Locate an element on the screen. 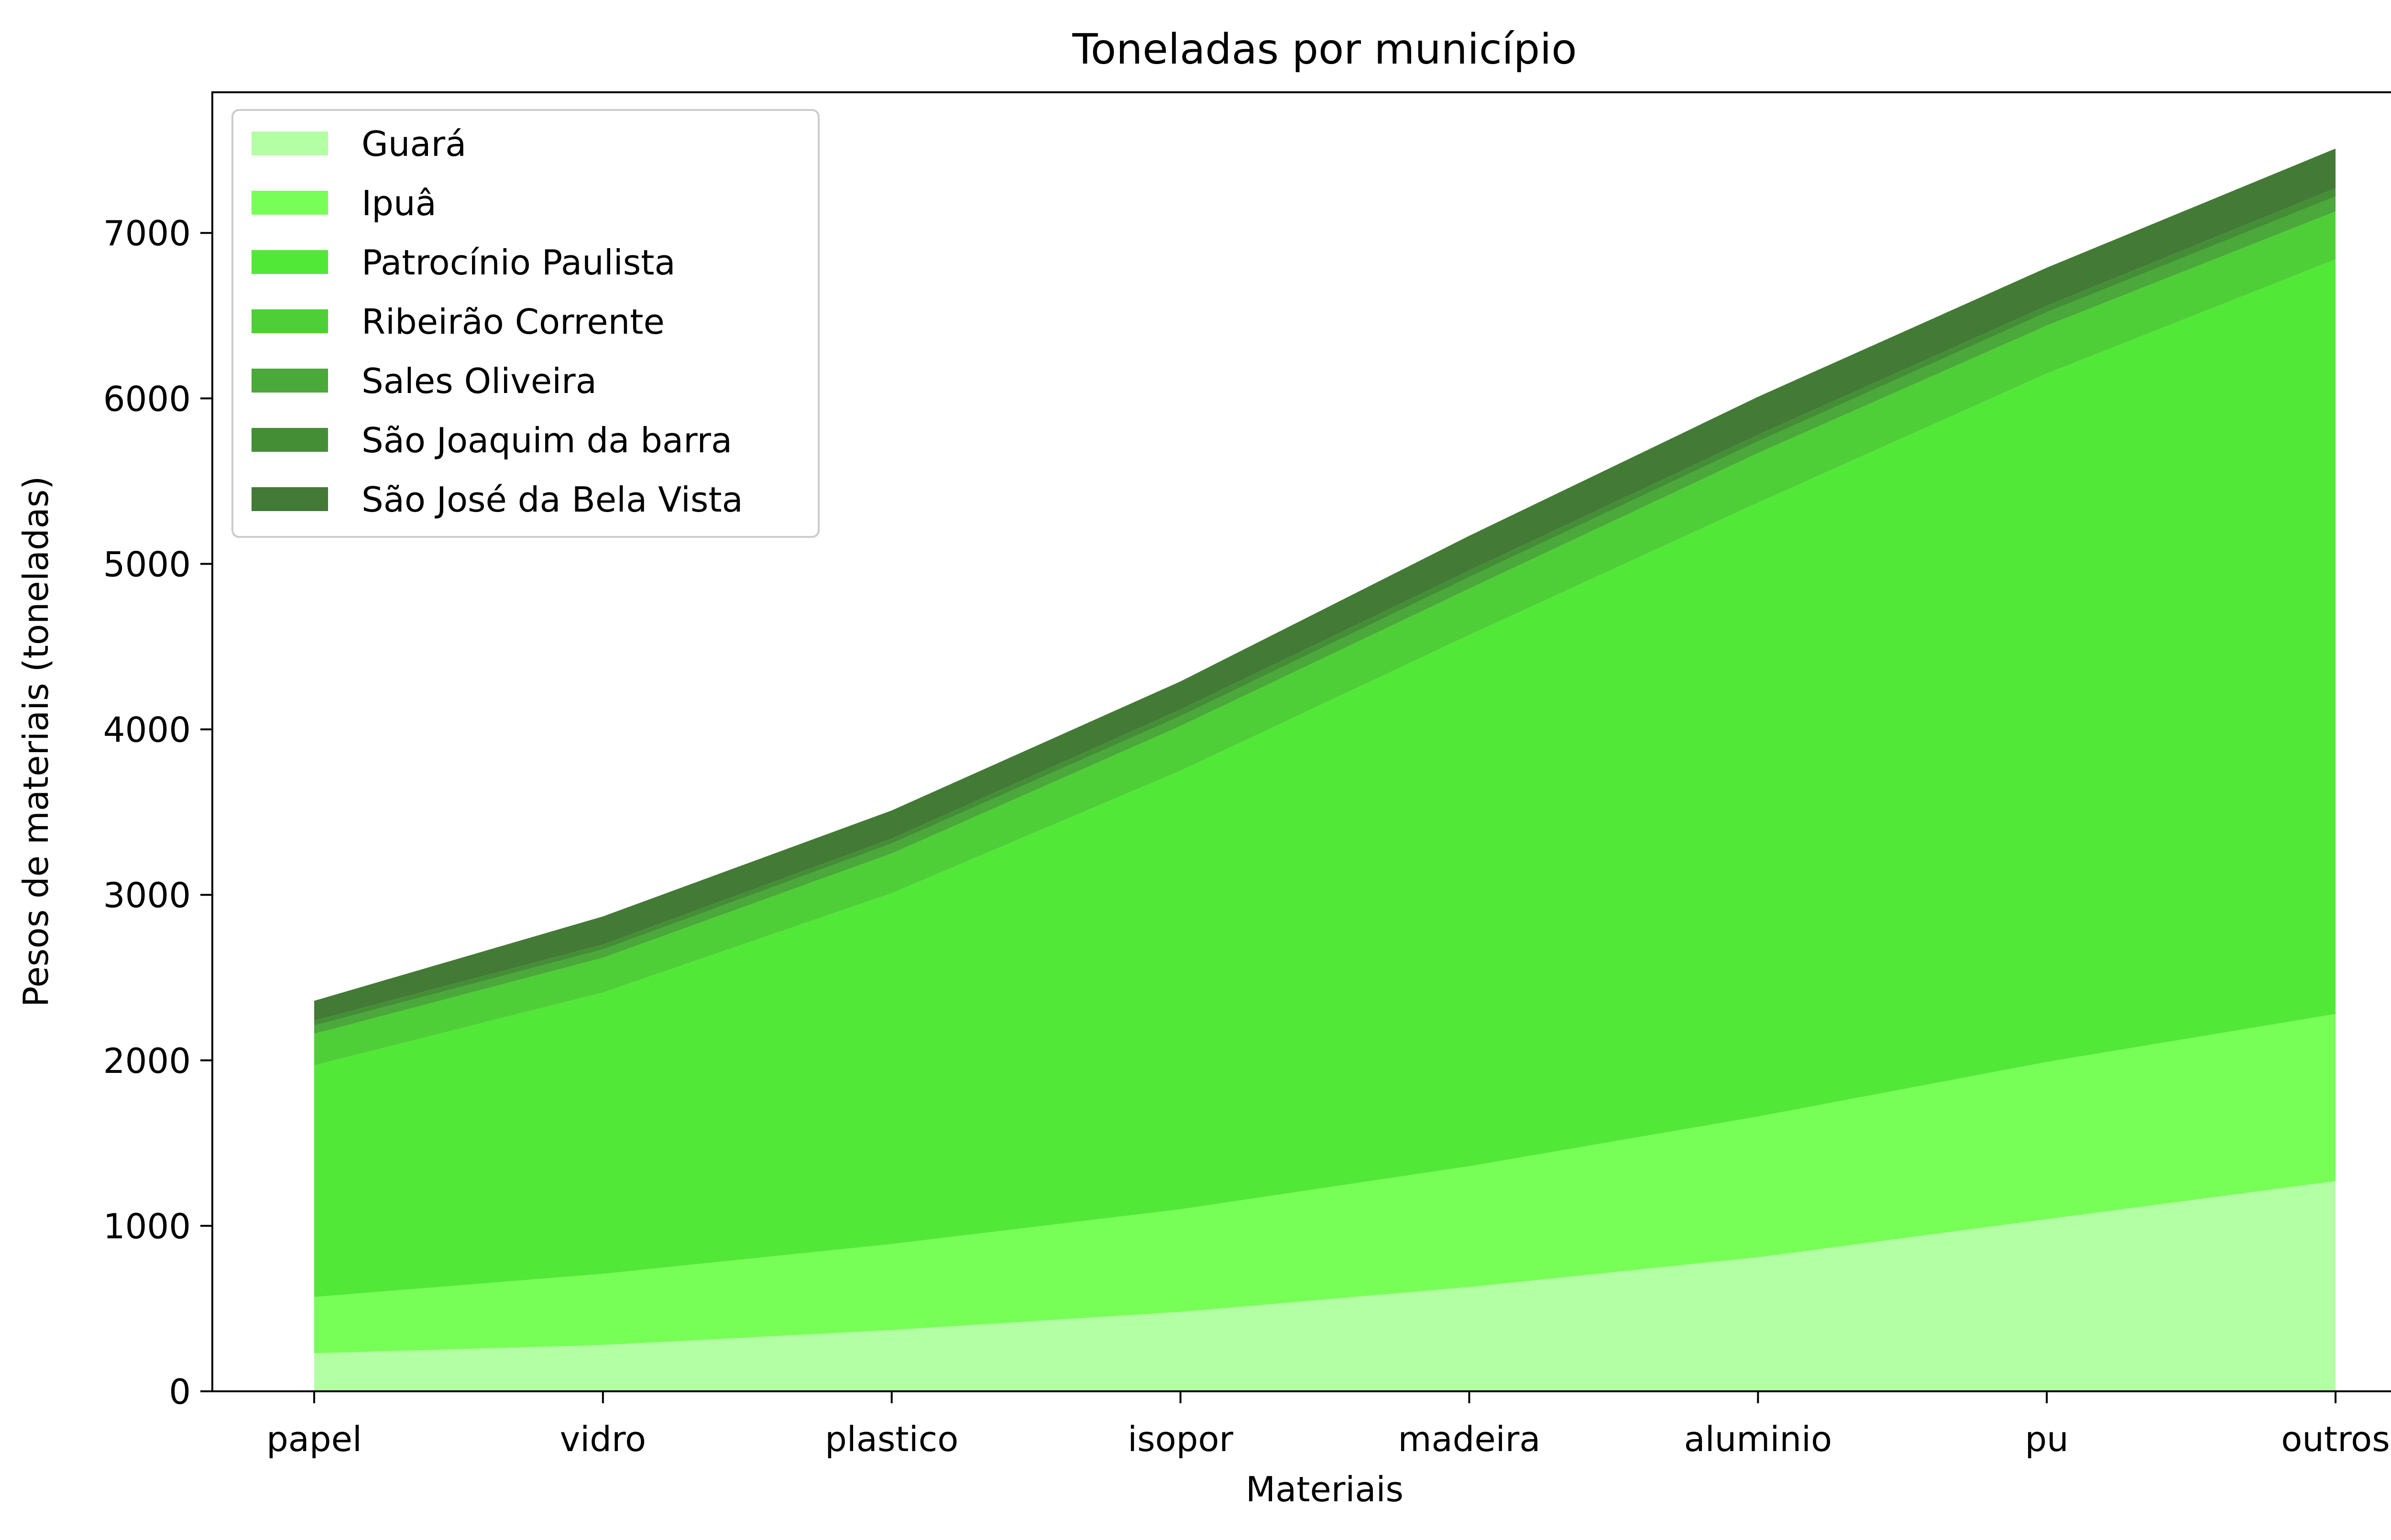 The width and height of the screenshot is (2391, 1540). y-tick-label: 7000 is located at coordinates (147, 233).